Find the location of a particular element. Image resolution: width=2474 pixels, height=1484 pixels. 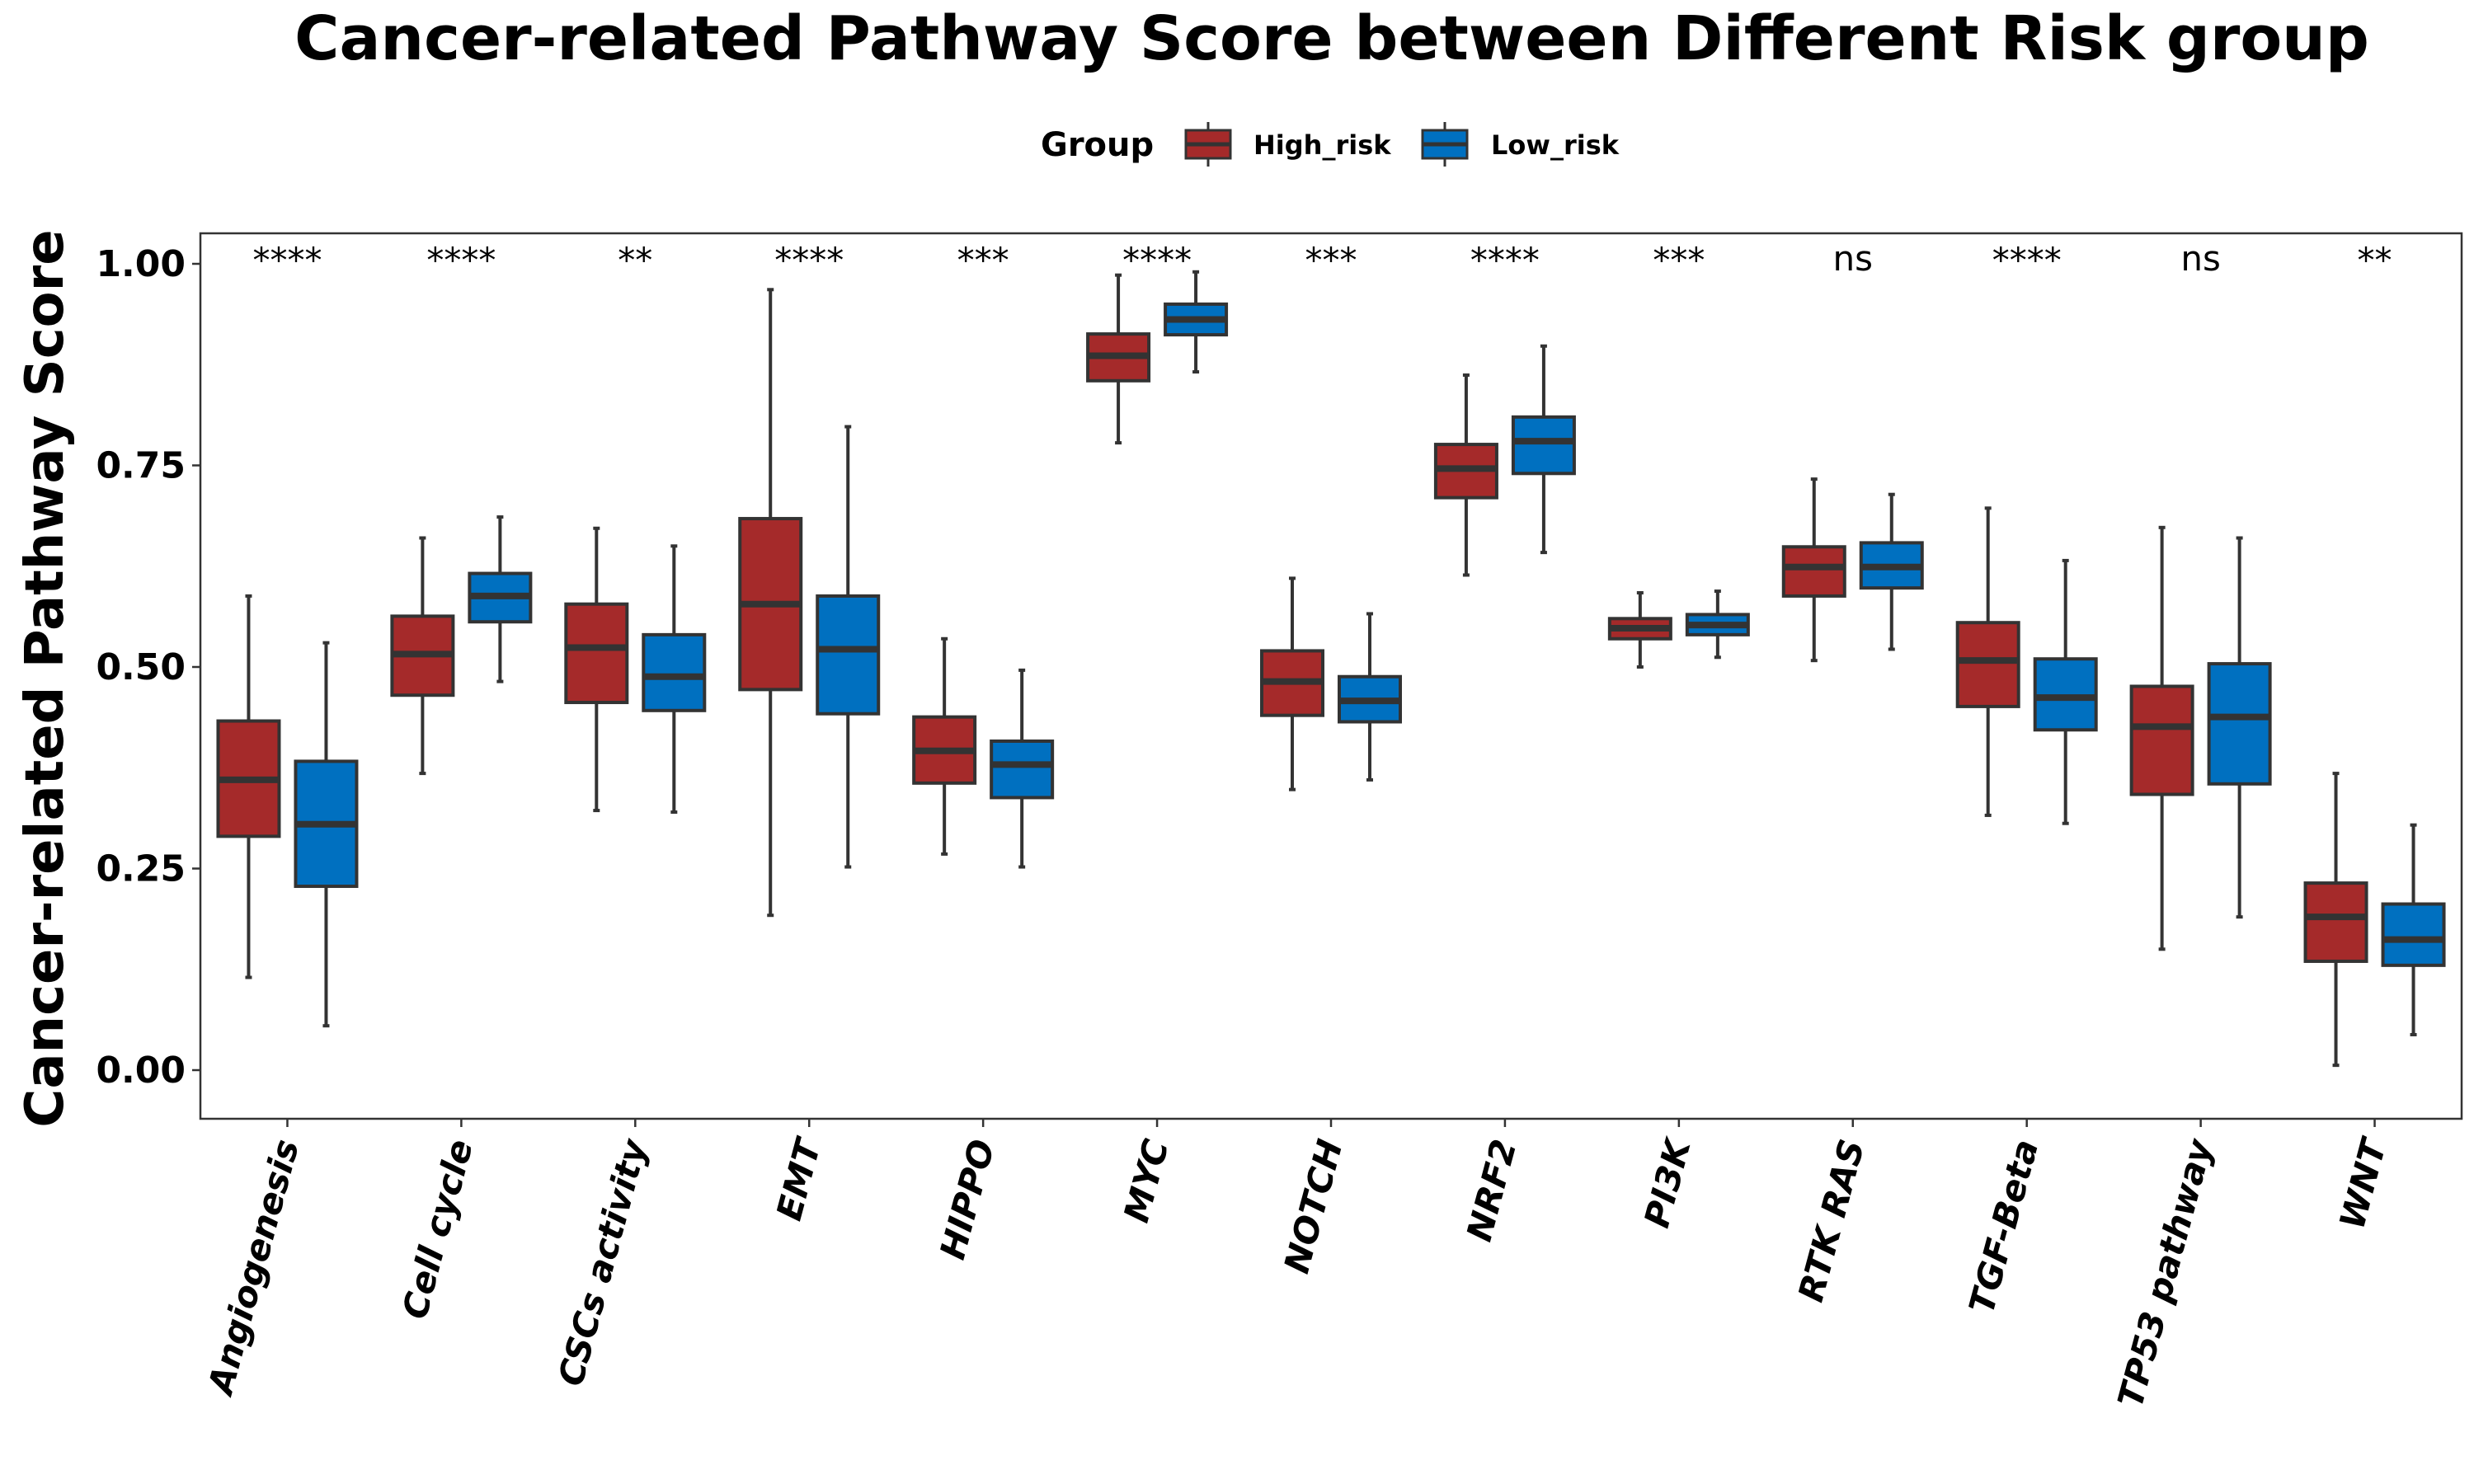

legend-item-low-risk: Low_risk is located at coordinates (1520, 144).